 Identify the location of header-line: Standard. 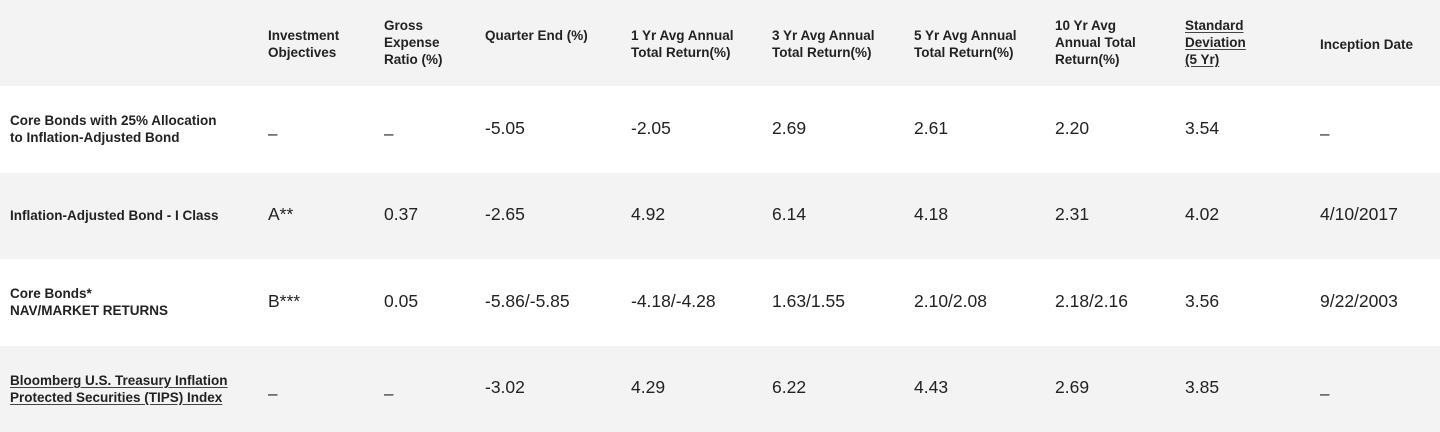
(1214, 25).